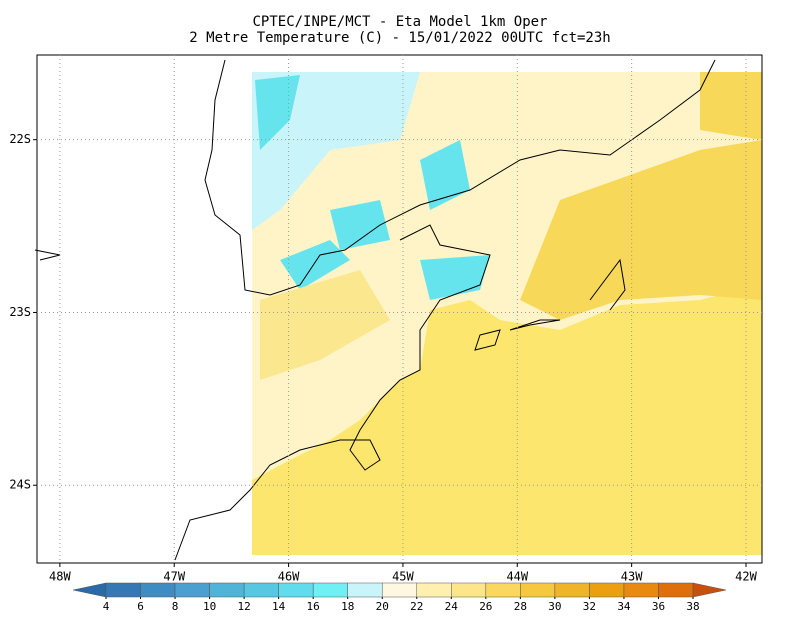 Image resolution: width=800 pixels, height=618 pixels. What do you see at coordinates (520, 606) in the screenshot?
I see `colorbar-label: 28` at bounding box center [520, 606].